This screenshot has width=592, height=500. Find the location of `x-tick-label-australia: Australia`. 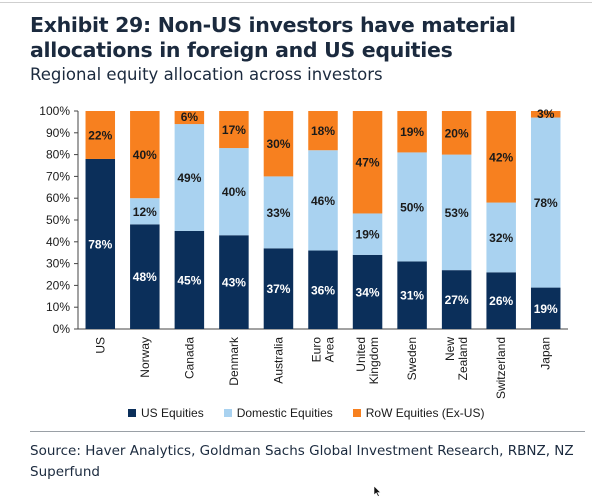

x-tick-label-australia: Australia is located at coordinates (278, 360).